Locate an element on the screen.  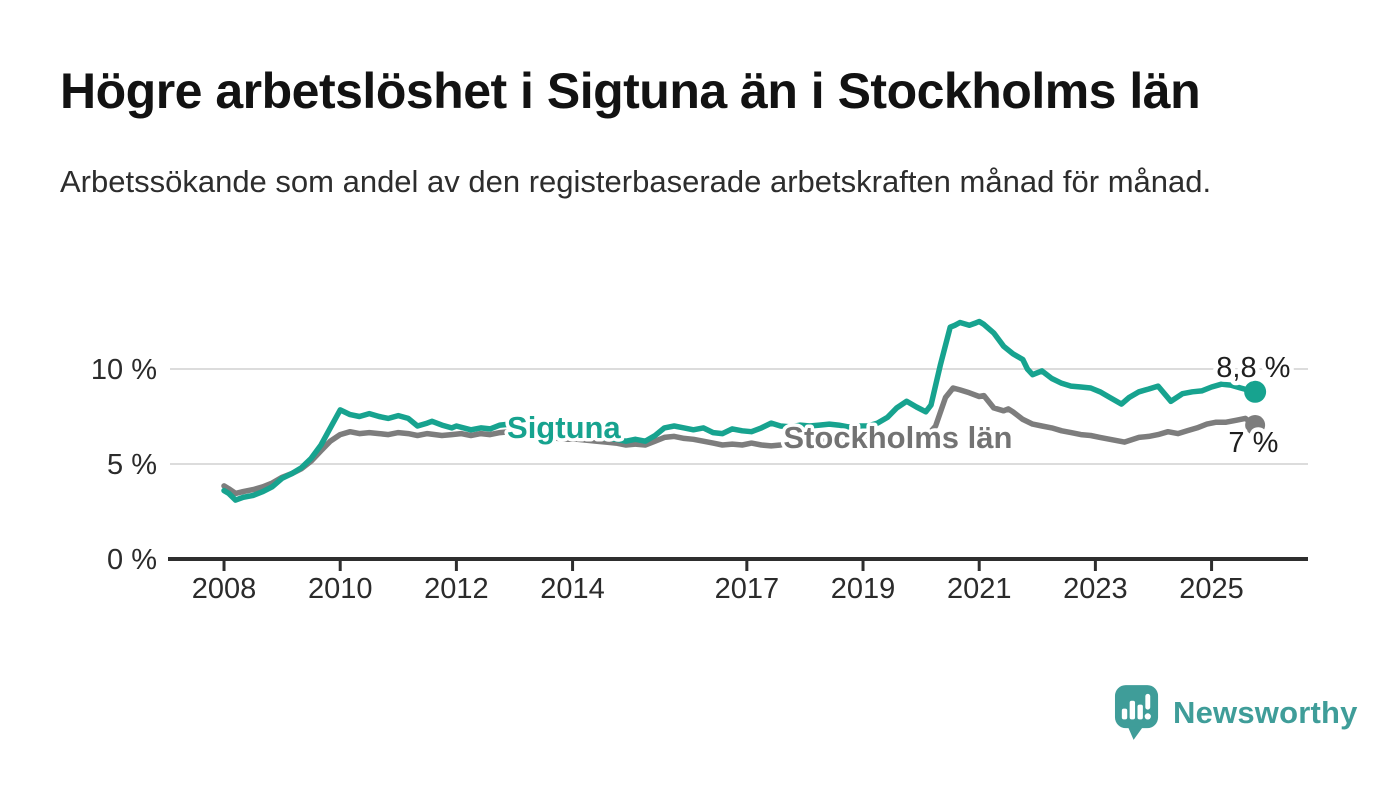
speech-bubble-bar-chart-icon is located at coordinates (1136, 712).